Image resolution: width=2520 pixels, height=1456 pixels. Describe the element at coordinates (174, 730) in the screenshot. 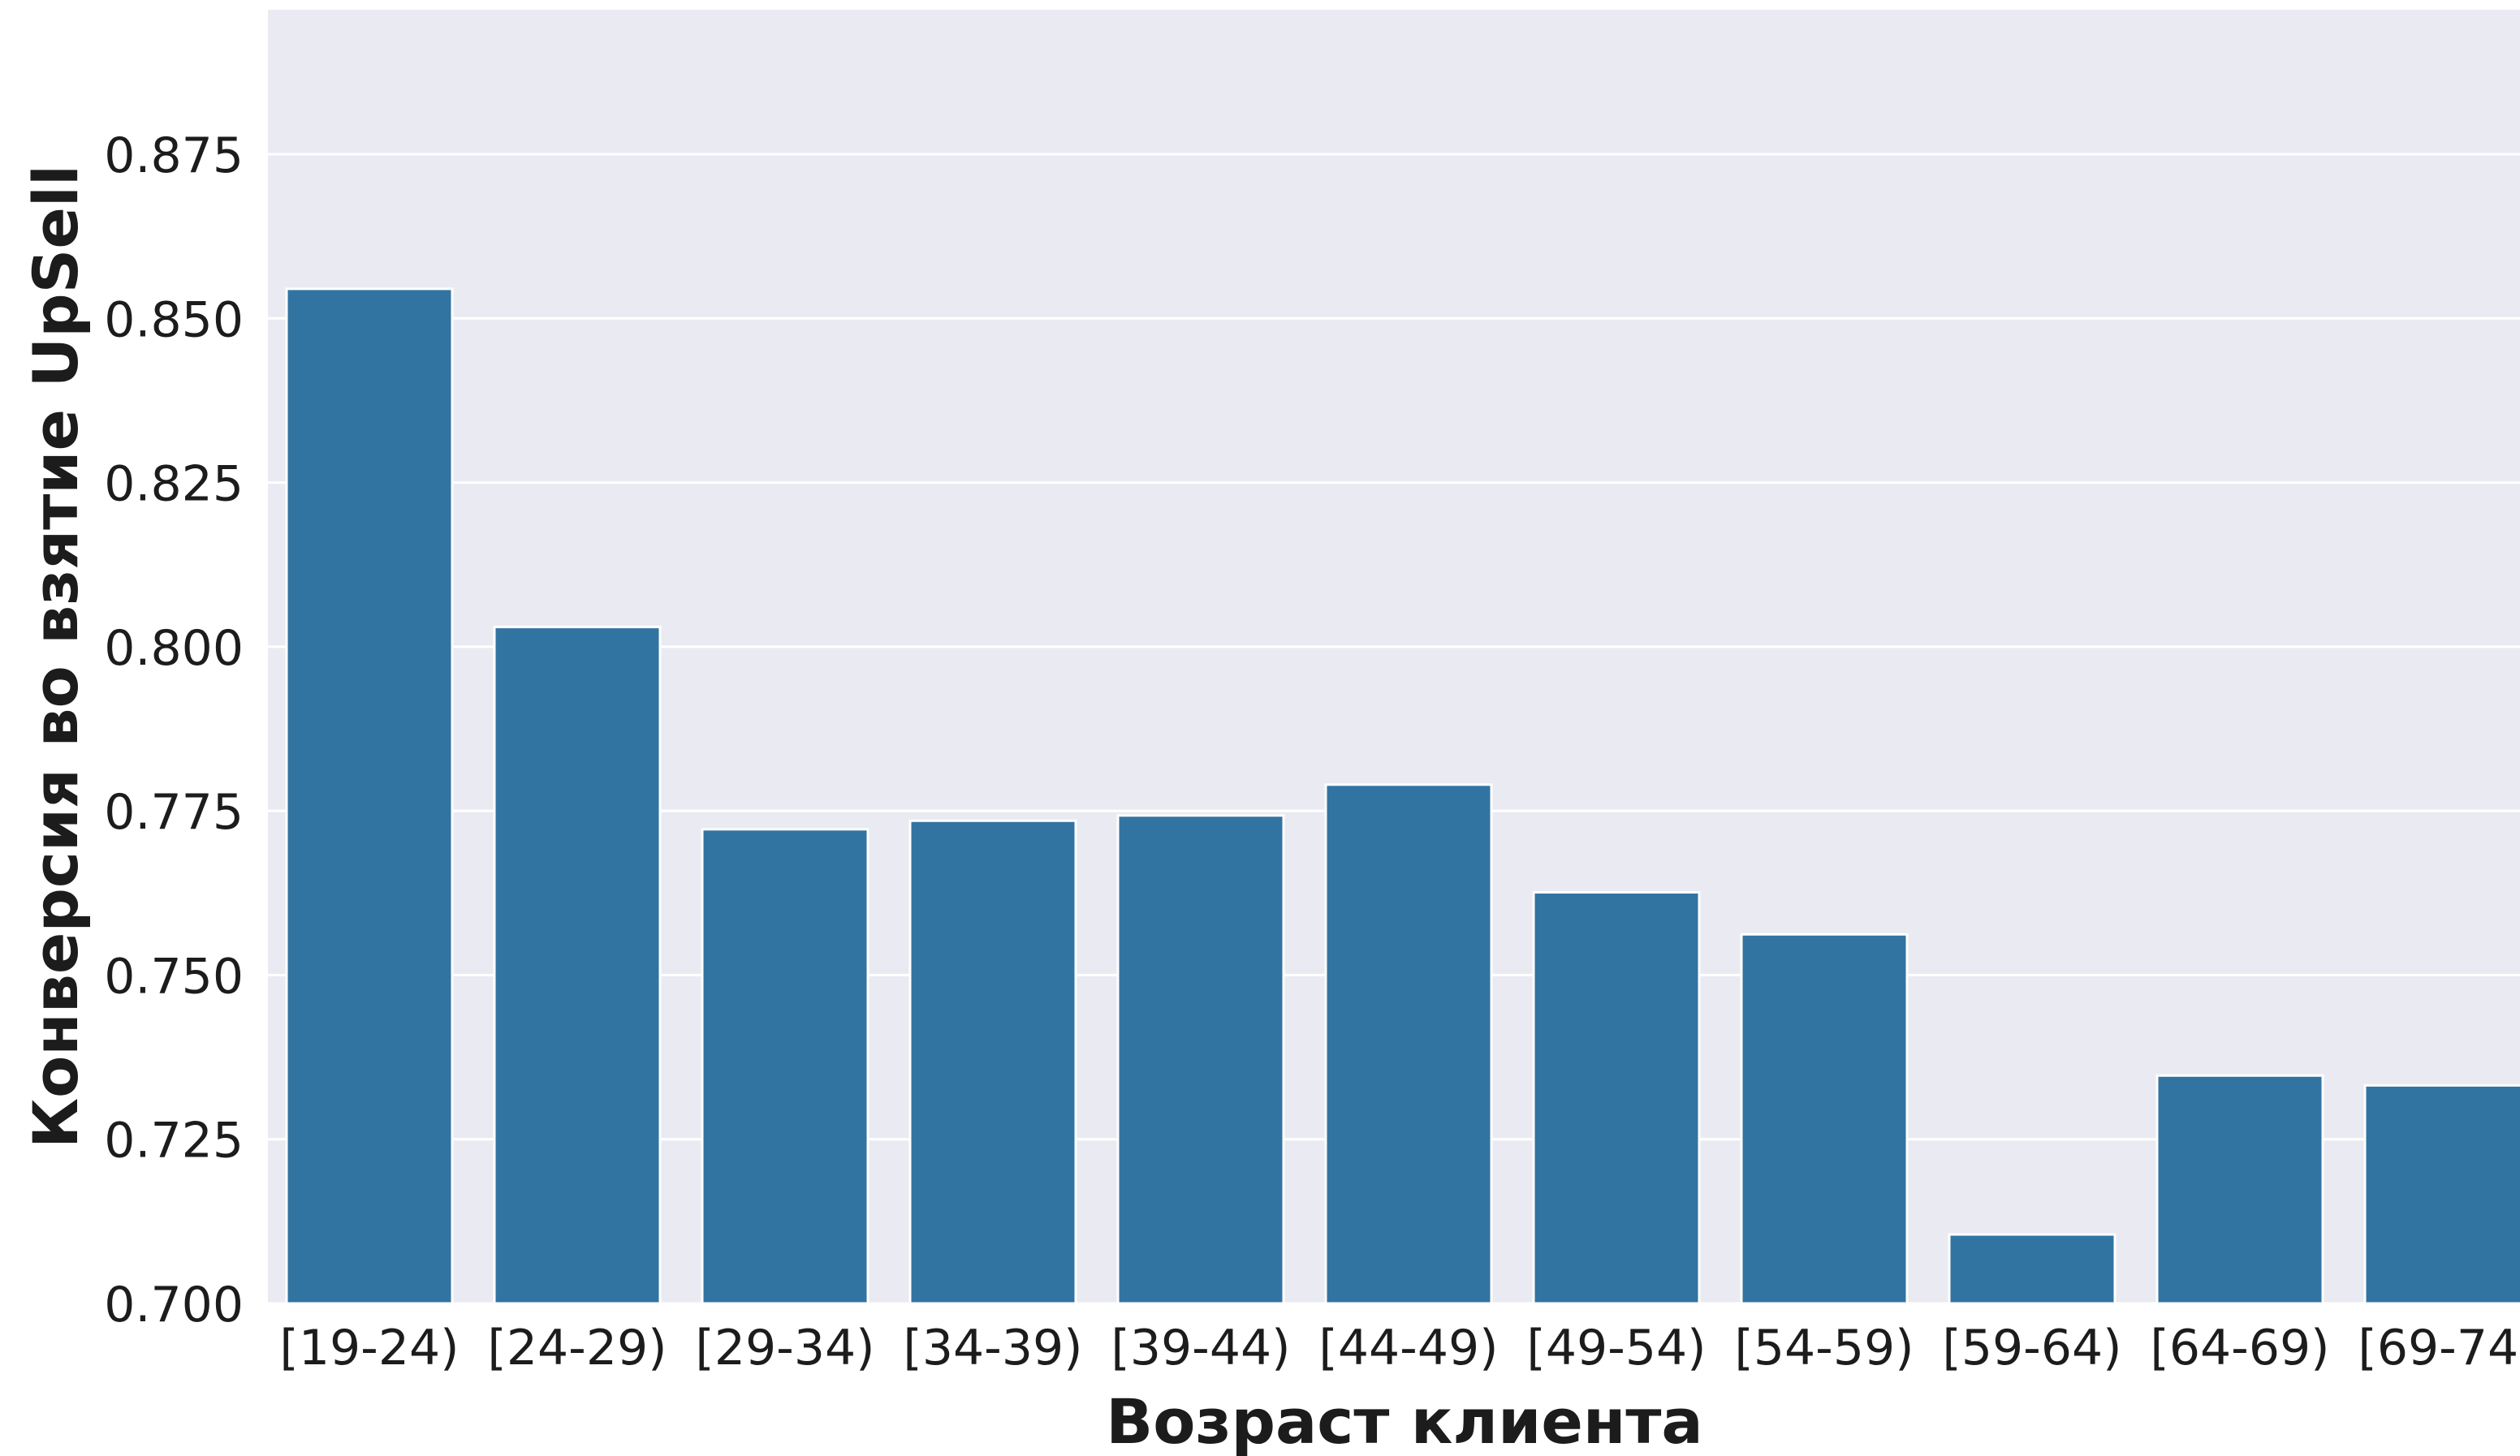

I see `y-tick-labels: 0.700 0.725 0.750 0.775 0.800 0.825 0.850 0.875` at that location.